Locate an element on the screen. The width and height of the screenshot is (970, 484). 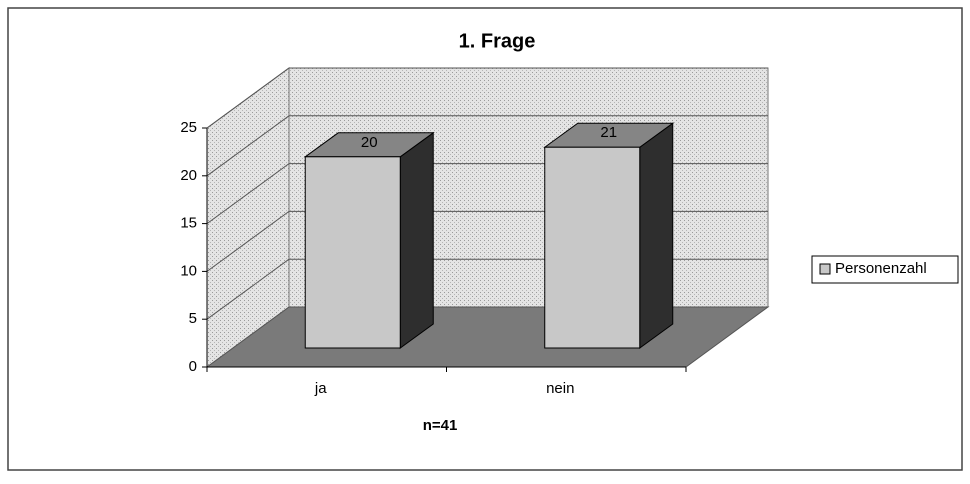
data-label: 20 is located at coordinates (369, 142).